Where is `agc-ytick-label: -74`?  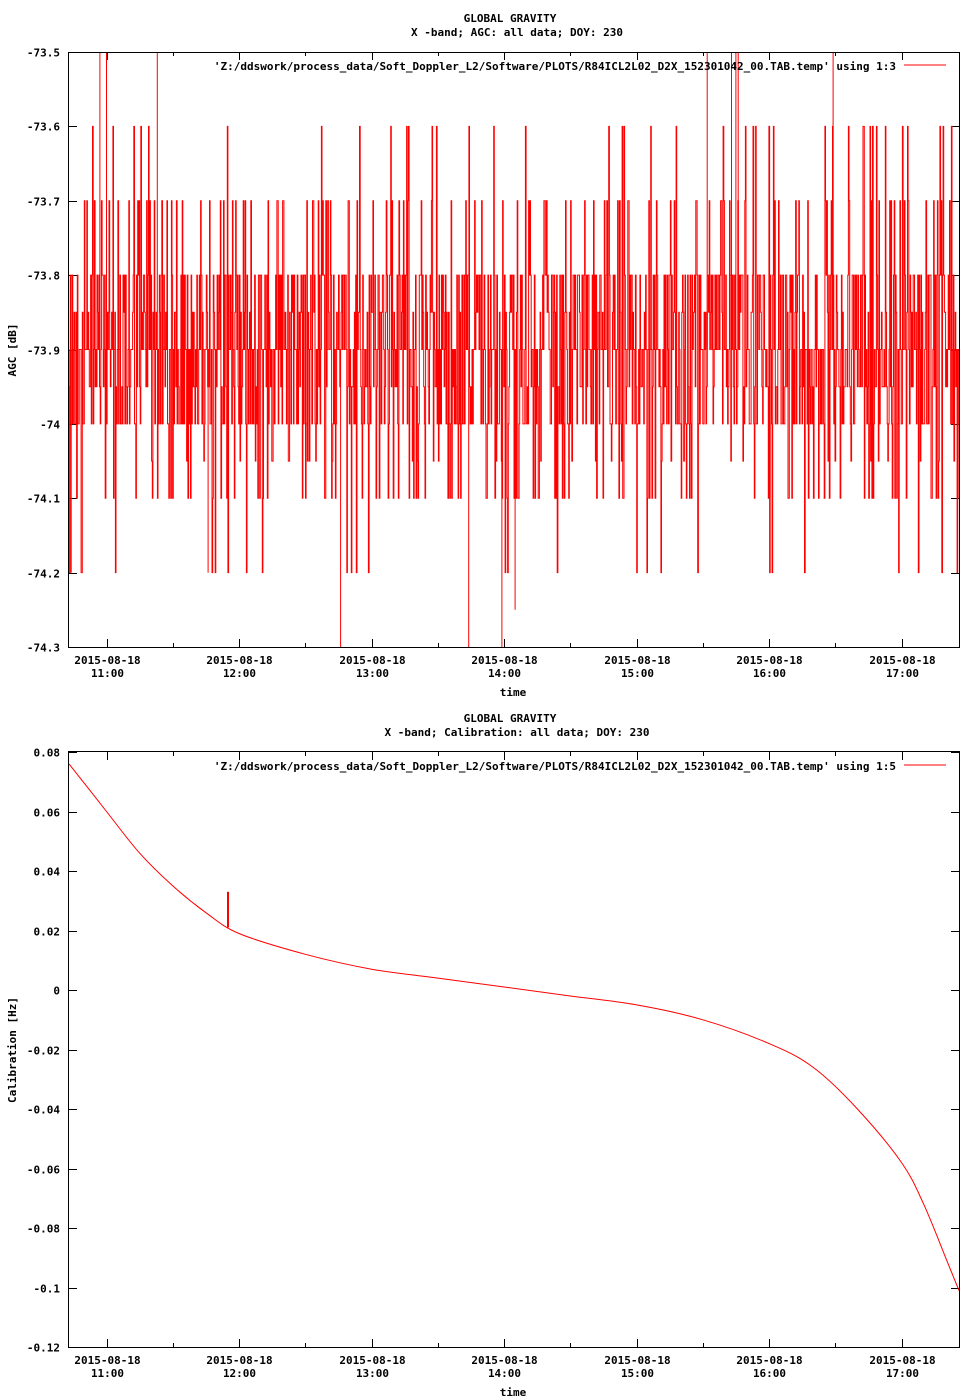 agc-ytick-label: -74 is located at coordinates (50, 425).